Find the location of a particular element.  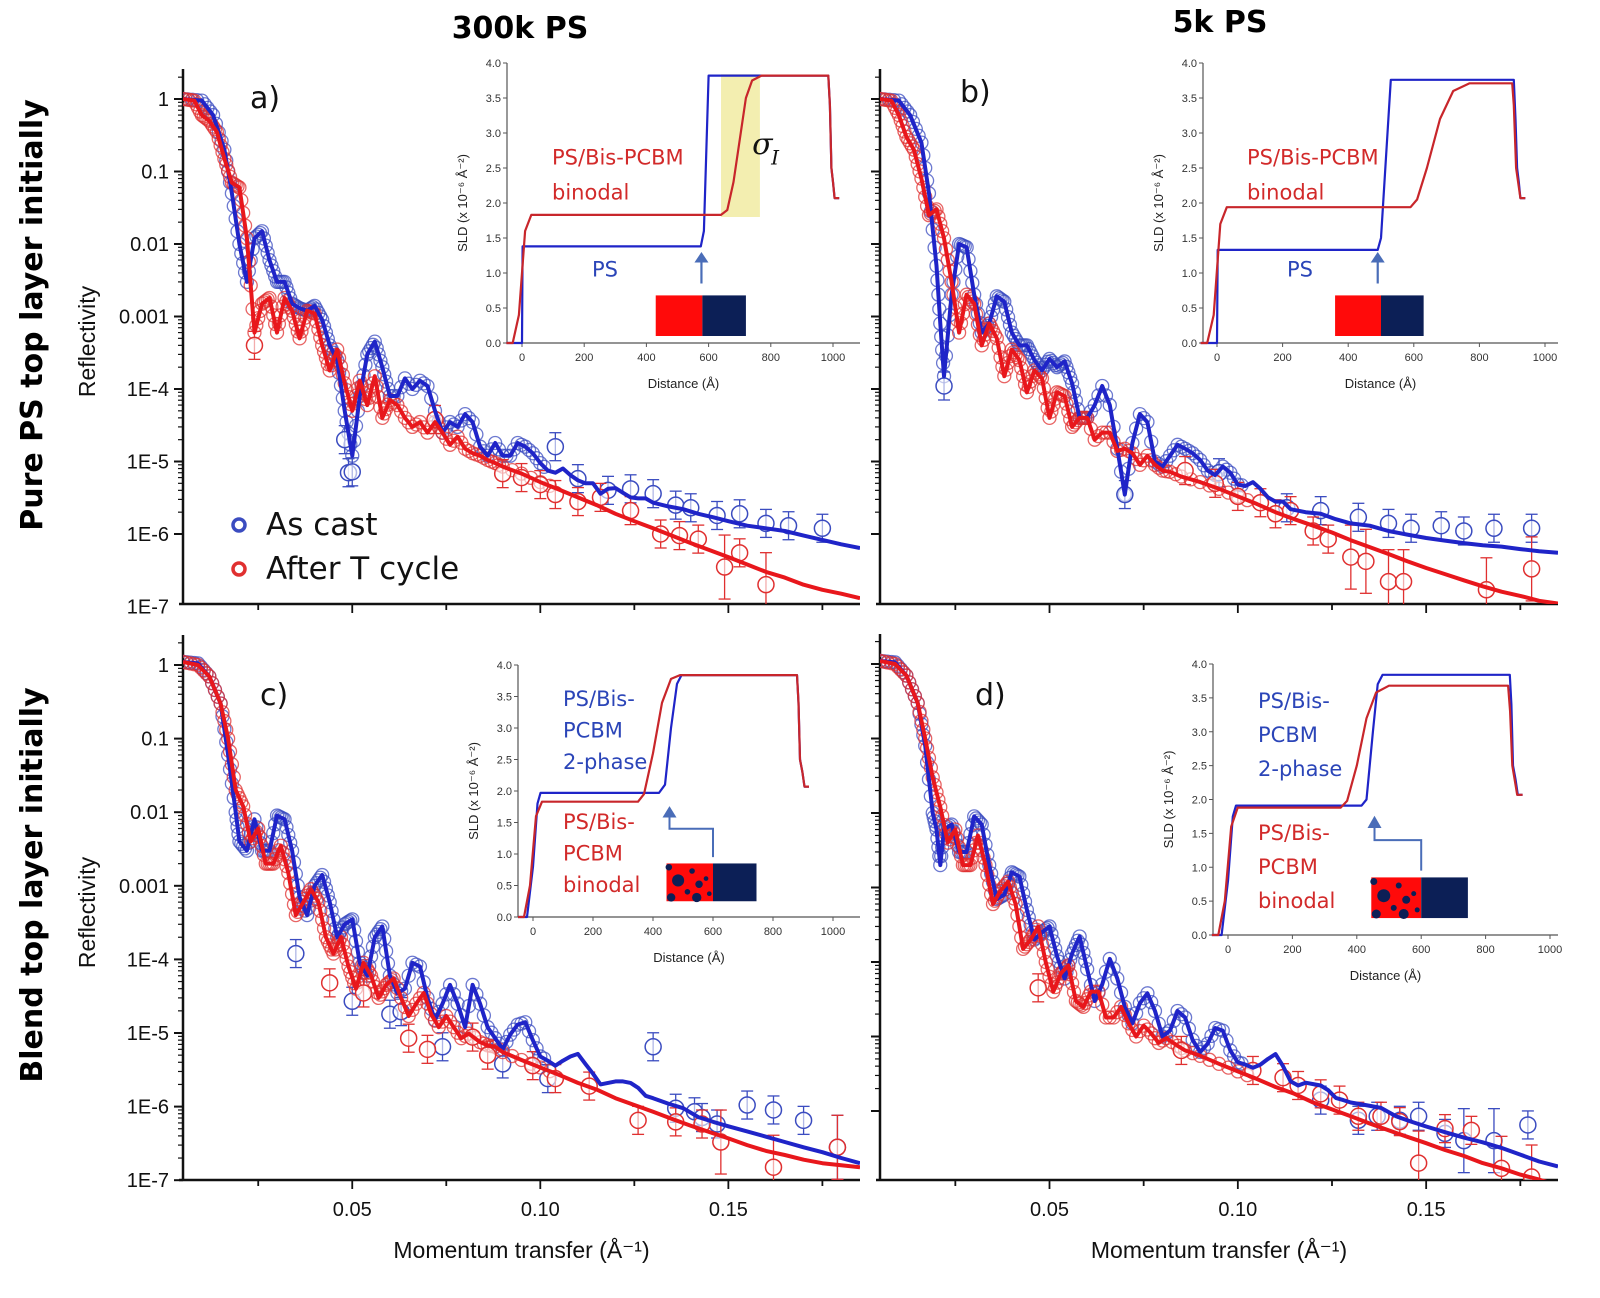

inset-x-tick-label: 400 is located at coordinates (646, 358).